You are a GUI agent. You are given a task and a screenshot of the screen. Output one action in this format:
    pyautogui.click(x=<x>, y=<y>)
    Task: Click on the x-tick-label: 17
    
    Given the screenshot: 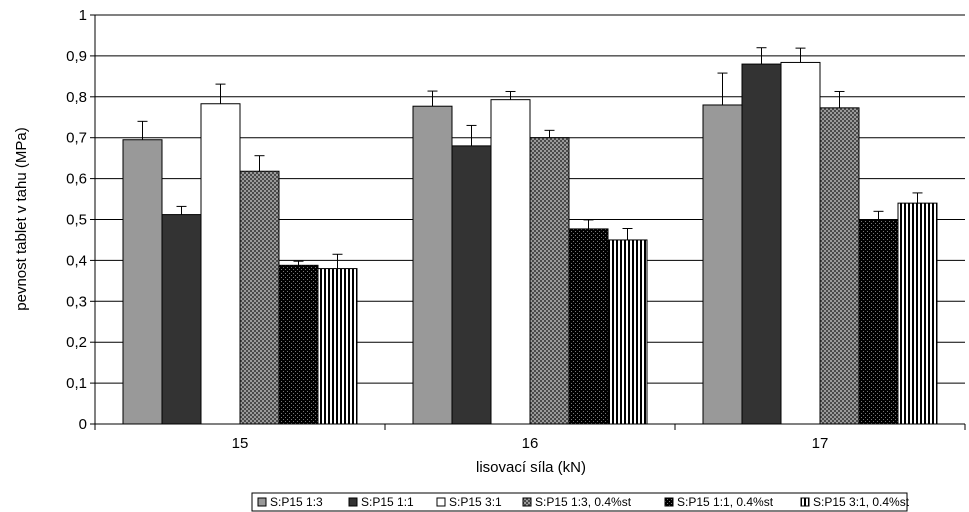 What is the action you would take?
    pyautogui.click(x=820, y=443)
    